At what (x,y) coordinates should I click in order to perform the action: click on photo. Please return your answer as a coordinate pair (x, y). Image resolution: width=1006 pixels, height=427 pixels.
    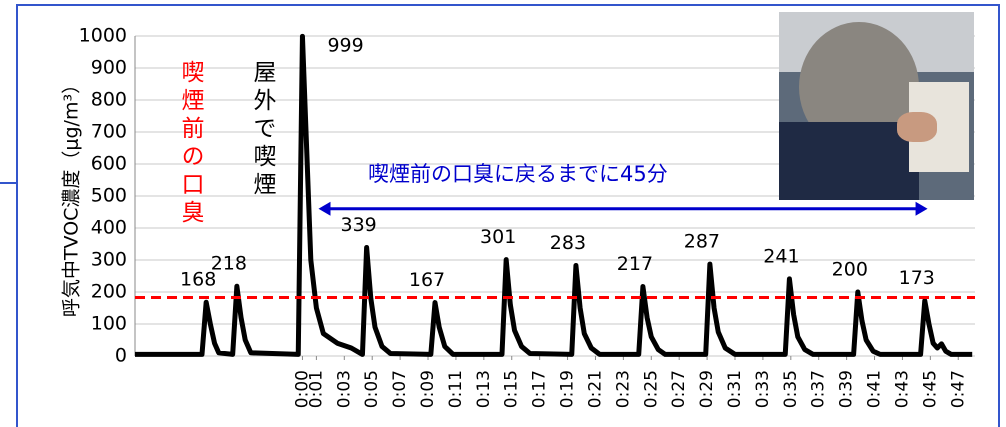
    Looking at the image, I should click on (876, 106).